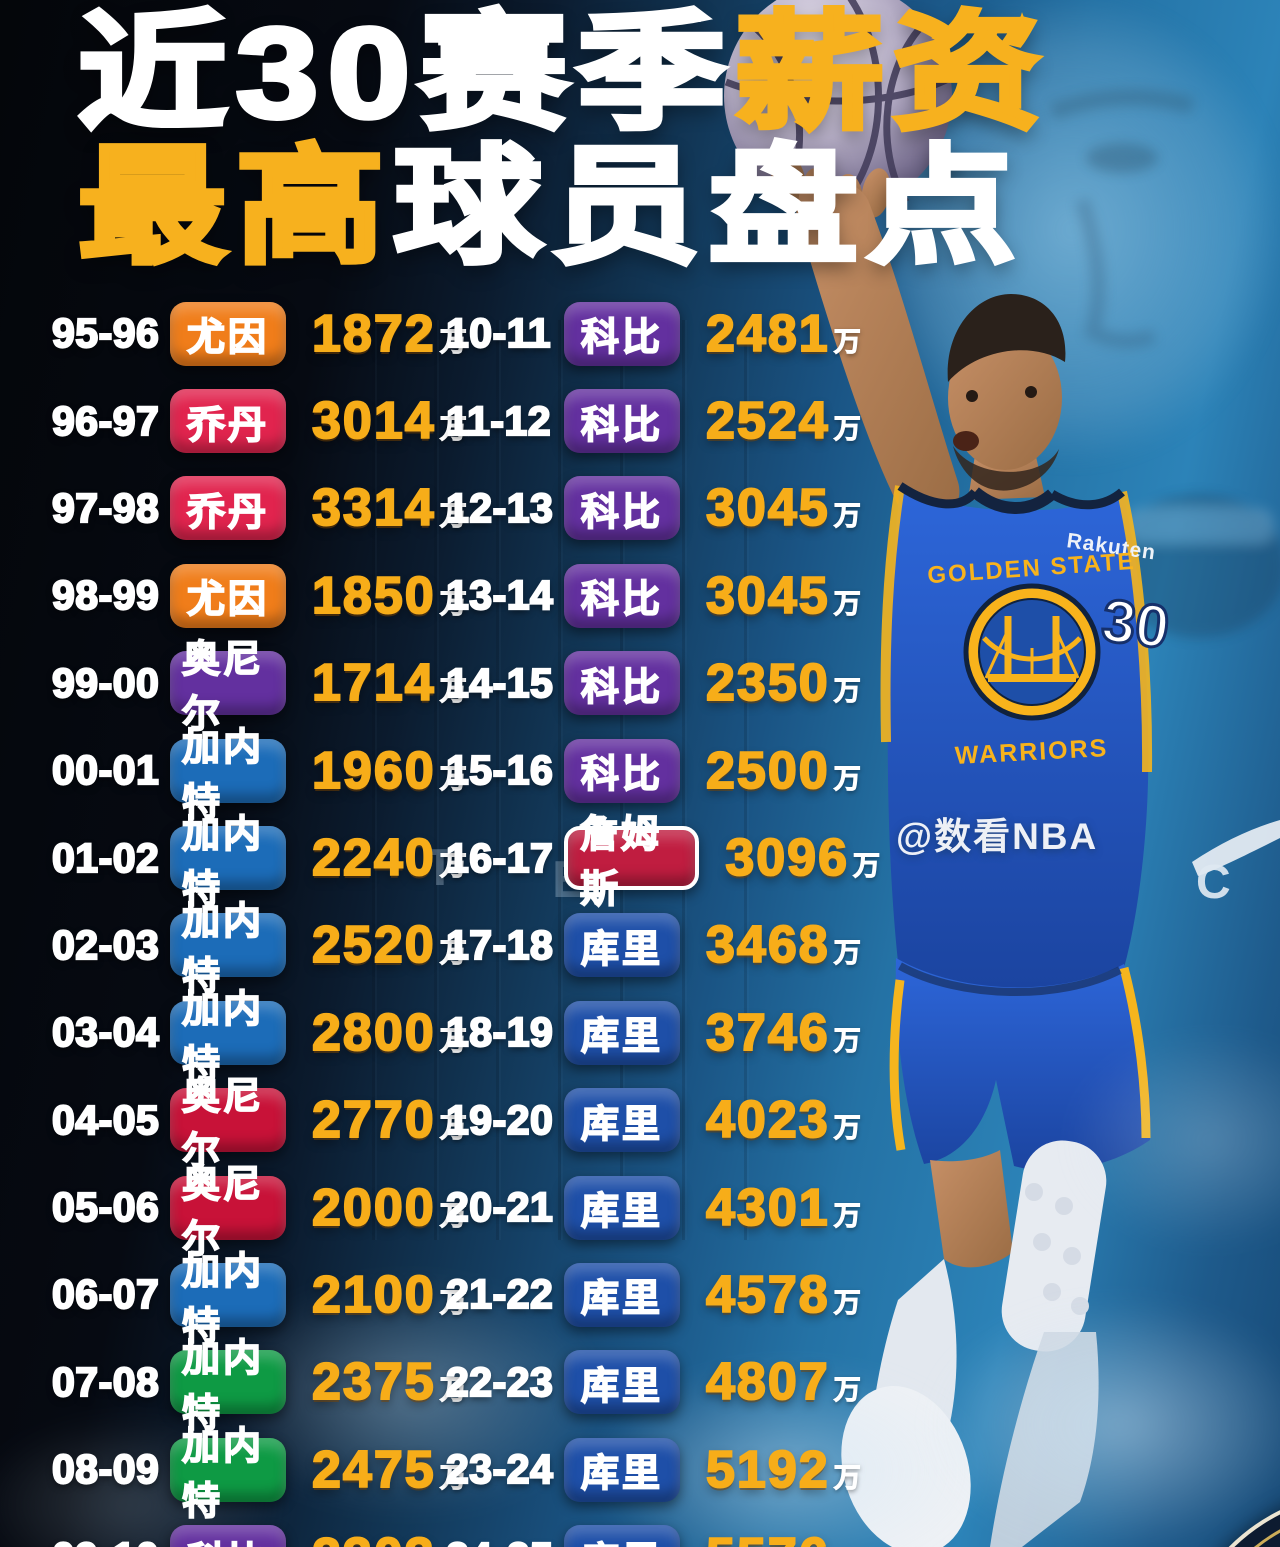 The height and width of the screenshot is (1547, 1280). I want to click on salary-number: 3096, so click(786, 858).